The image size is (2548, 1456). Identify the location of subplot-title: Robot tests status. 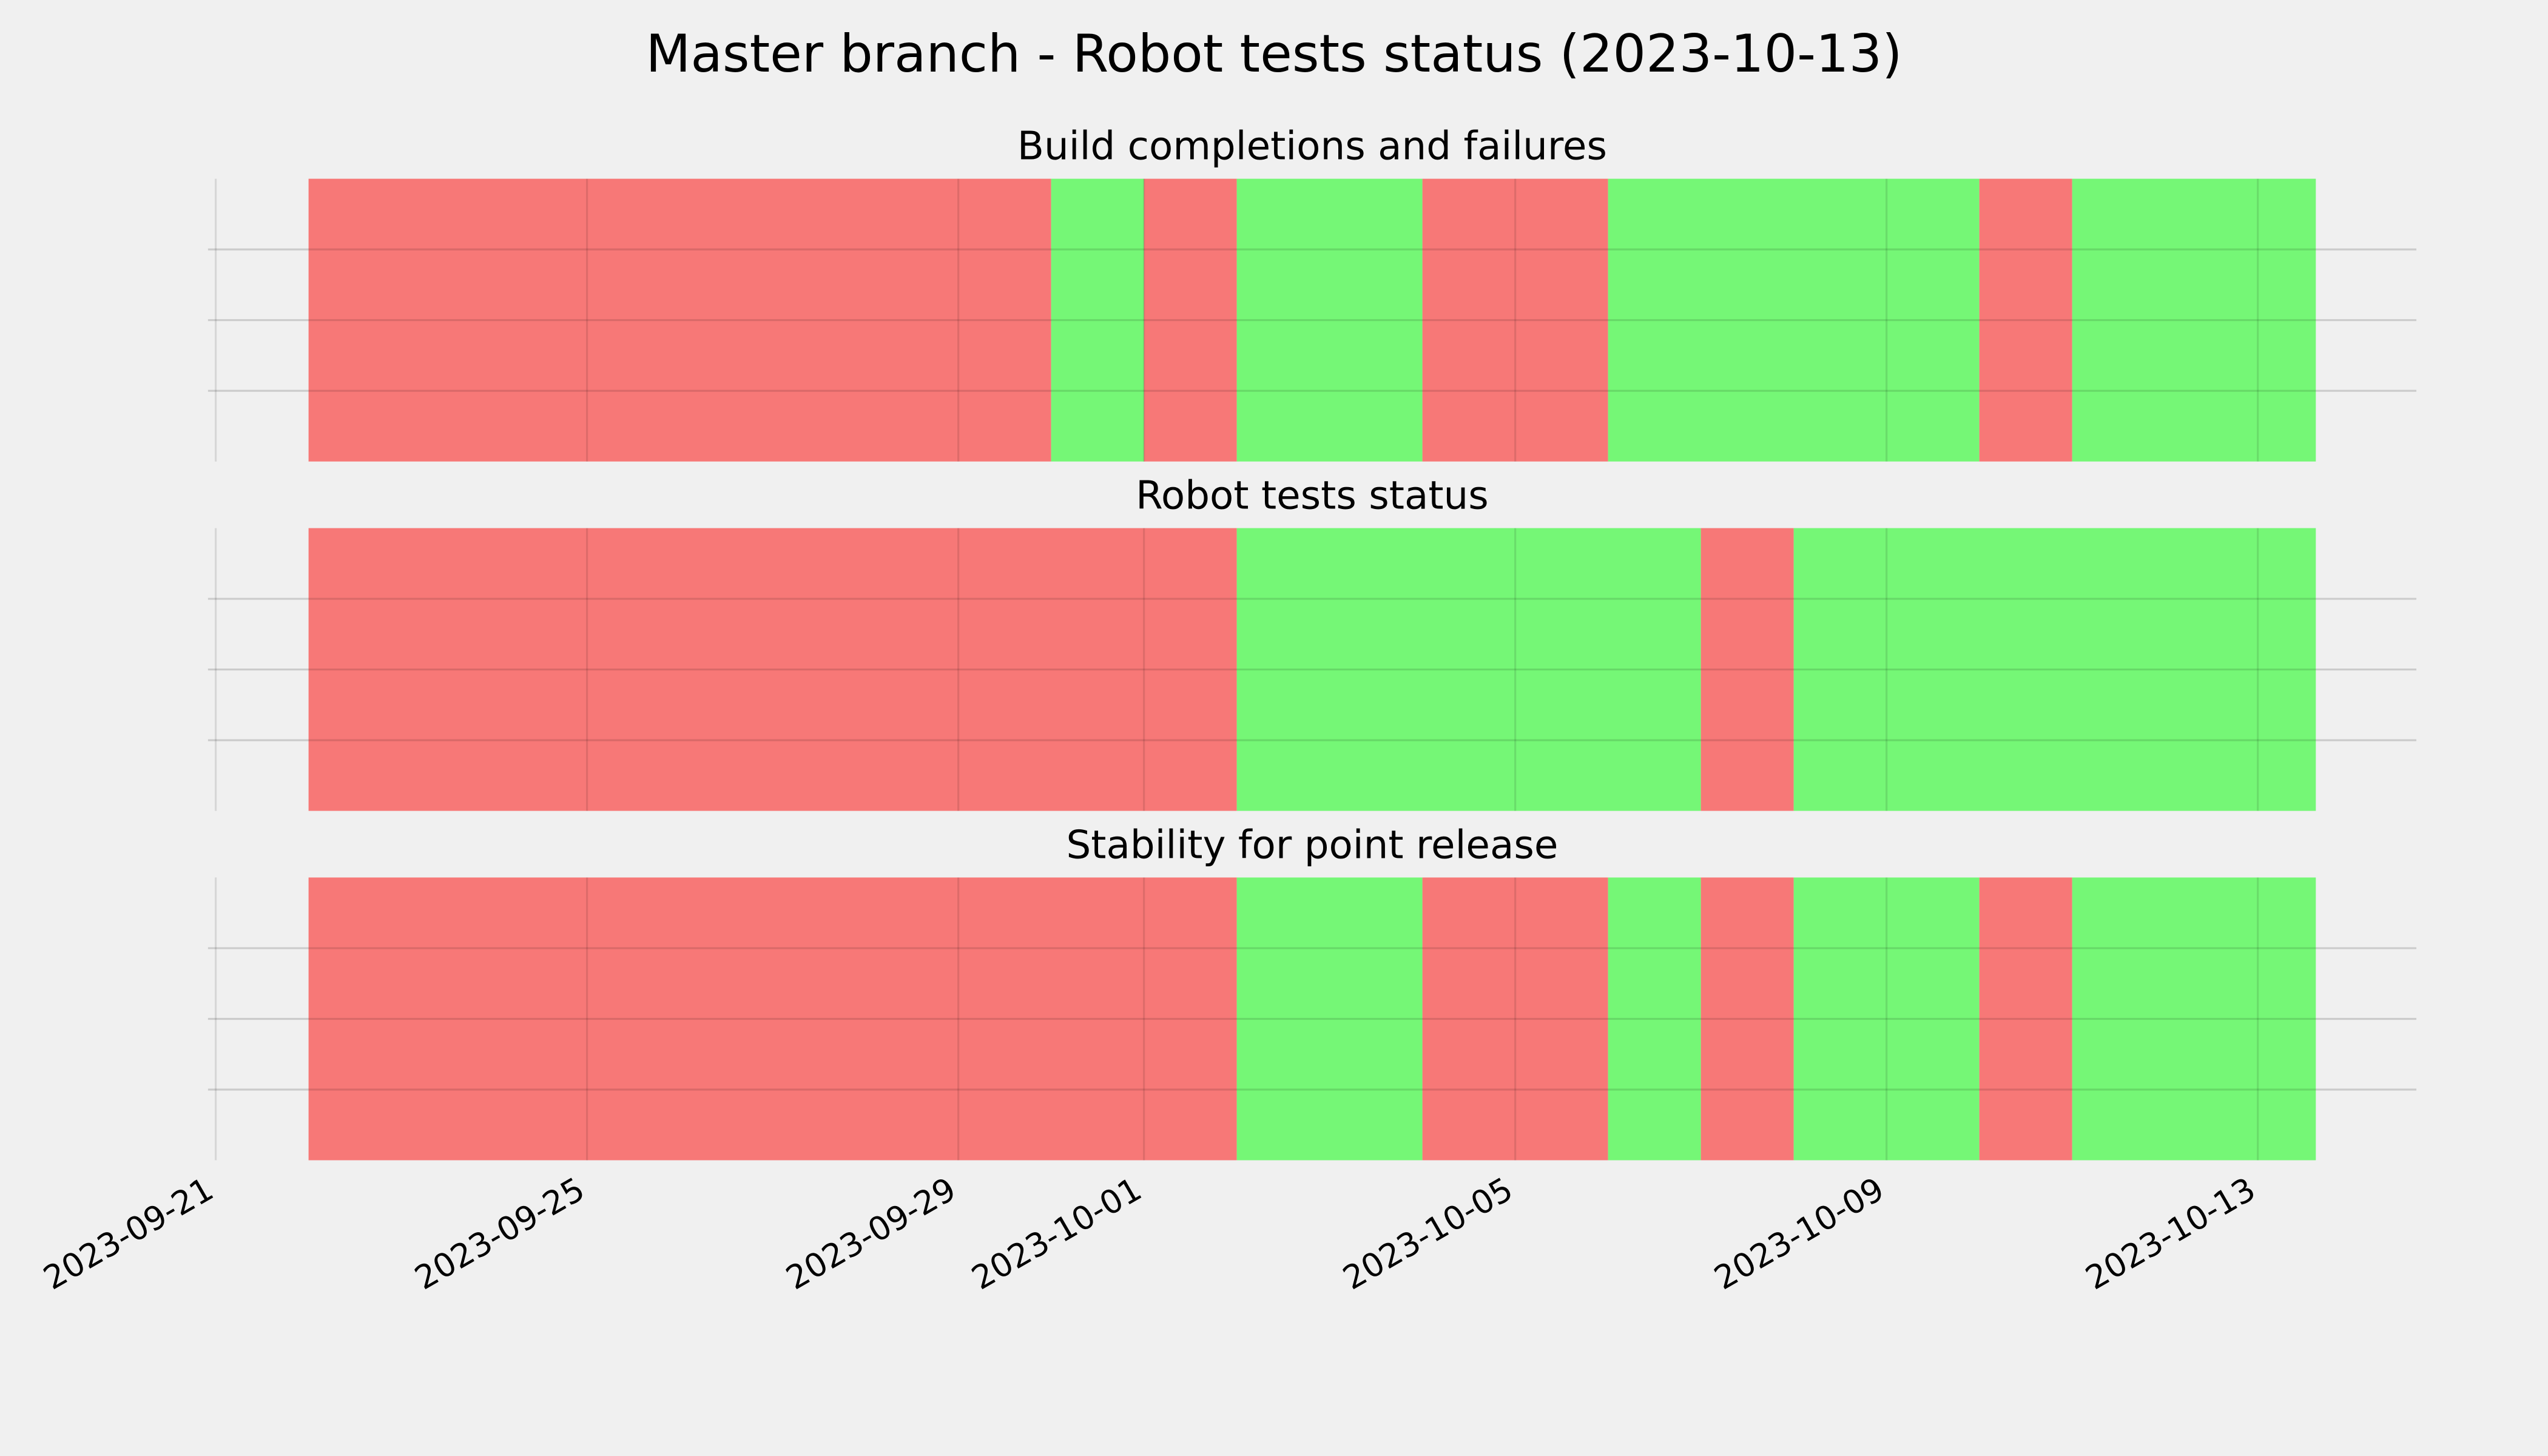
(1312, 495).